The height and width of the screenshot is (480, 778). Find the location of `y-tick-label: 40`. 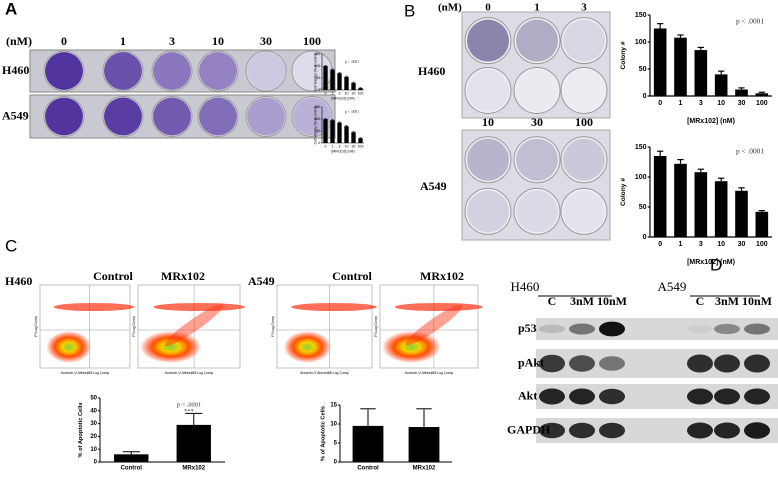

y-tick-label: 40 is located at coordinates (93, 411).